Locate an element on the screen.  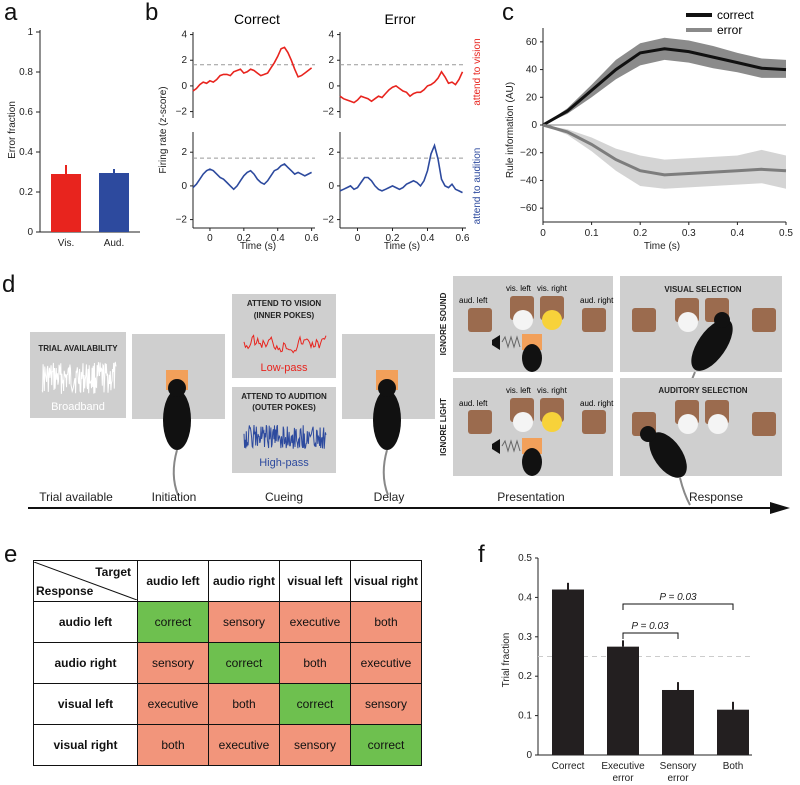
f-xtick-label: Both is located at coordinates (733, 766).